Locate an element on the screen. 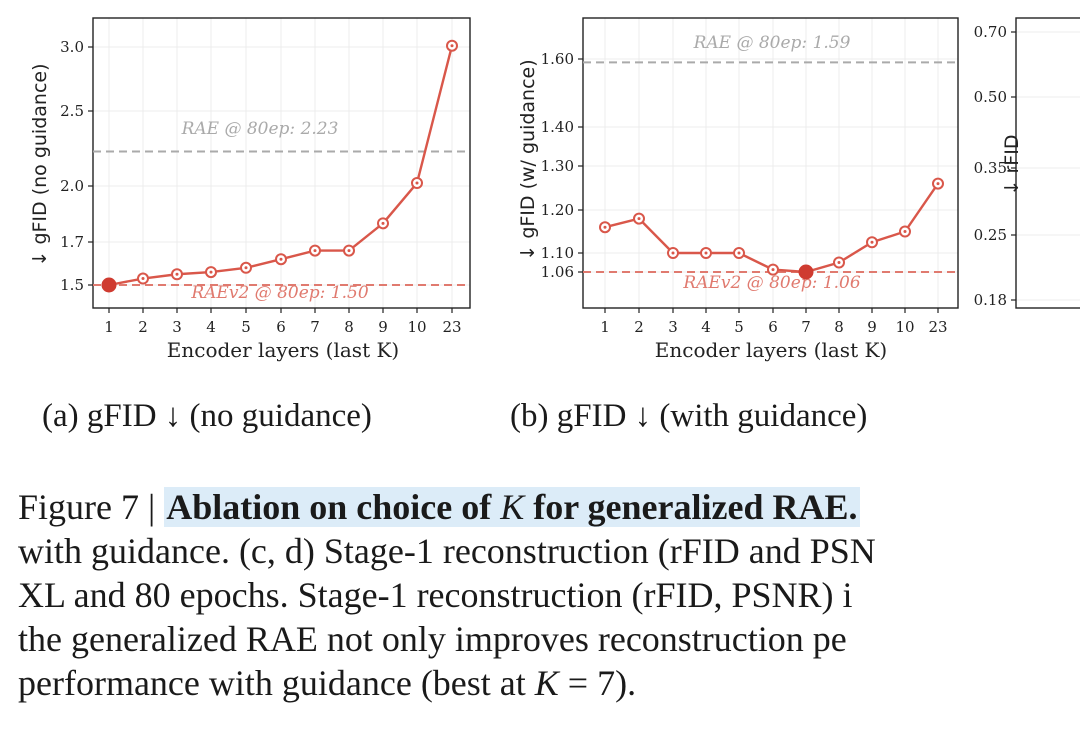 The image size is (1080, 744). panel-c-ytick-label-4: 0.70 is located at coordinates (990, 32).